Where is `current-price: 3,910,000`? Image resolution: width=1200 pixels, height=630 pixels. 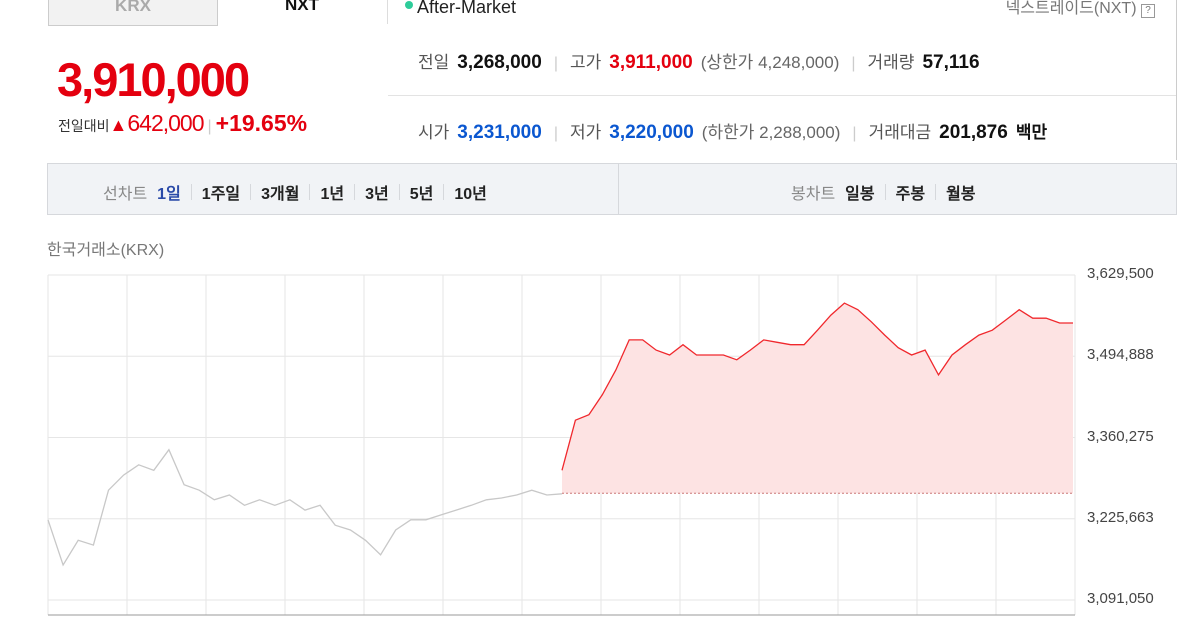
current-price: 3,910,000 is located at coordinates (153, 79).